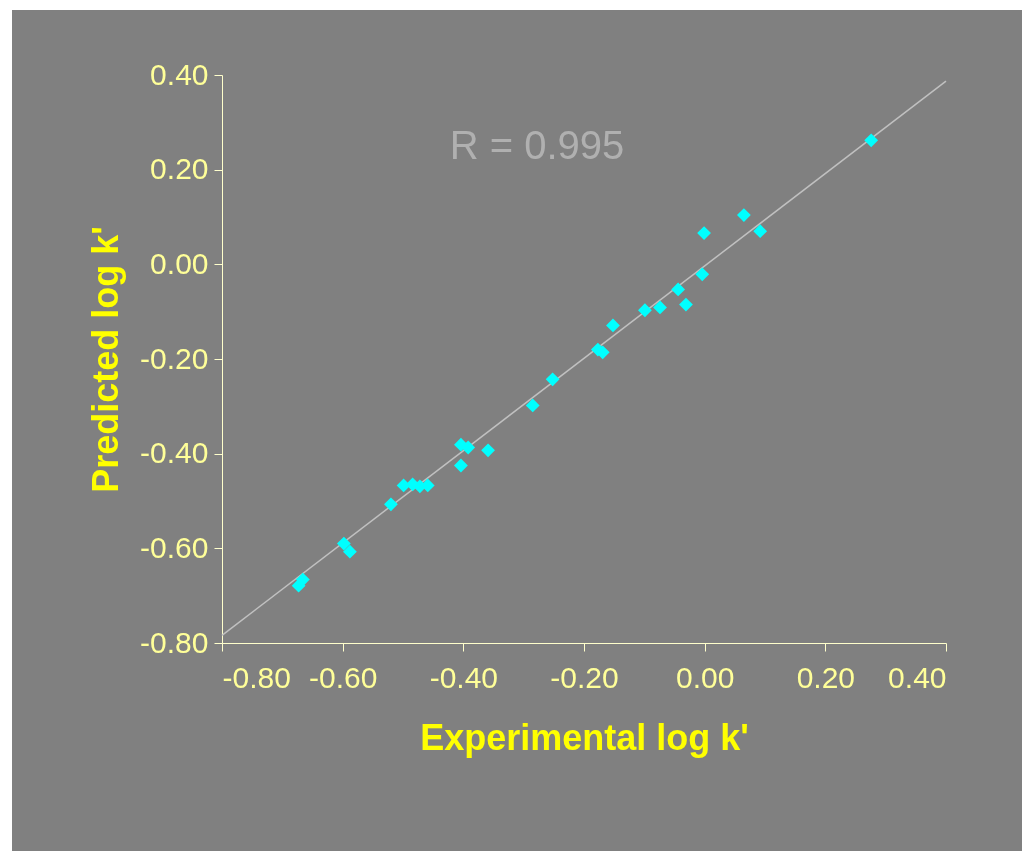  I want to click on x-tick-label: 0.00, so click(705, 677).